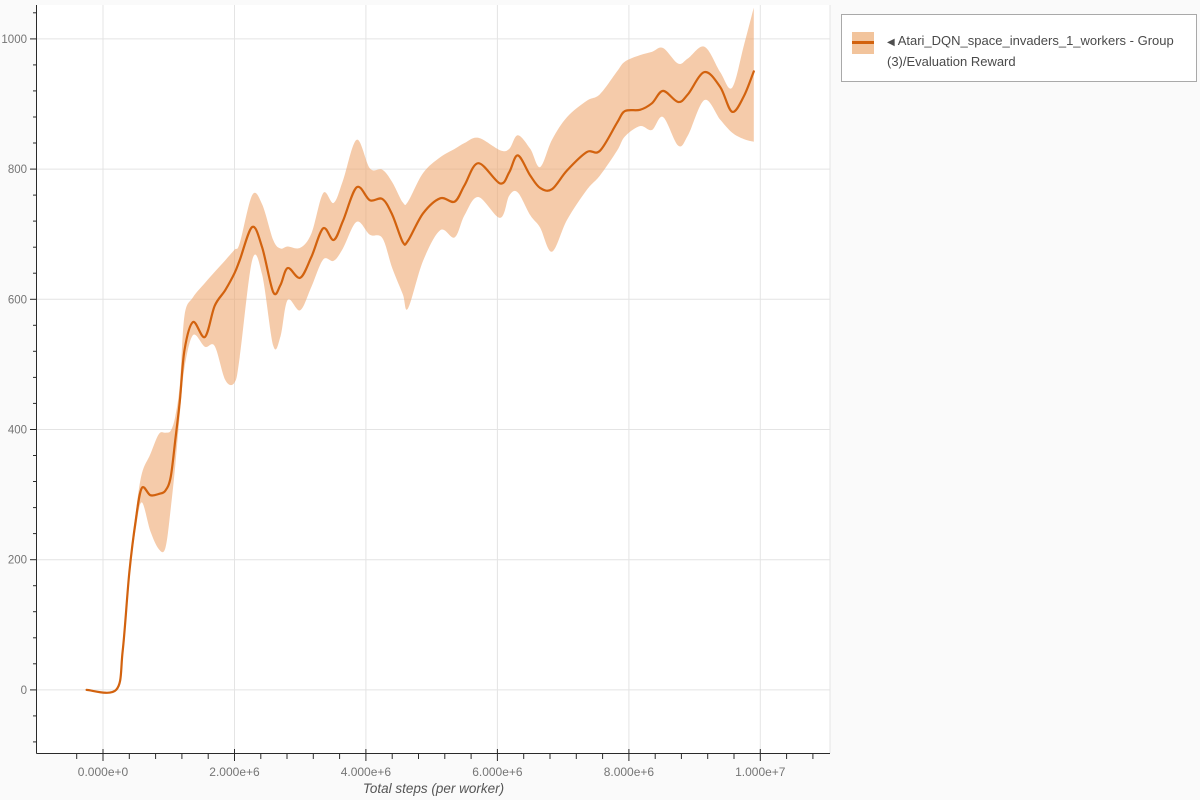  Describe the element at coordinates (14, 40) in the screenshot. I see `y-tick-label: 1000` at that location.